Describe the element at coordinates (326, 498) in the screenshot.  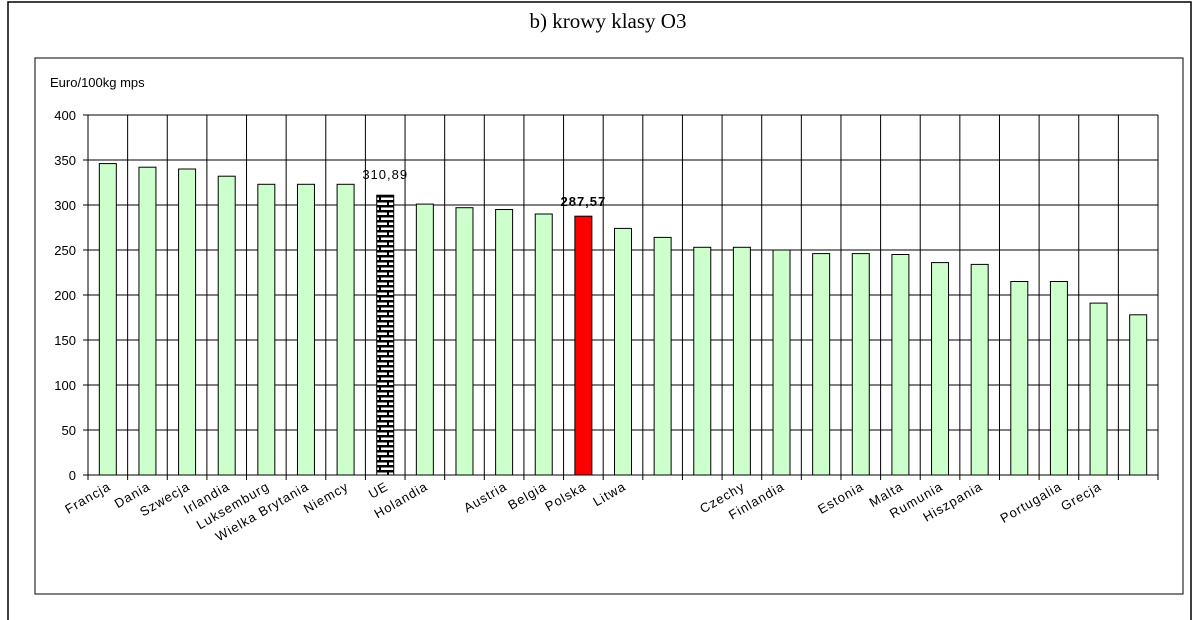
I see `x-tick-label: Niemcy` at that location.